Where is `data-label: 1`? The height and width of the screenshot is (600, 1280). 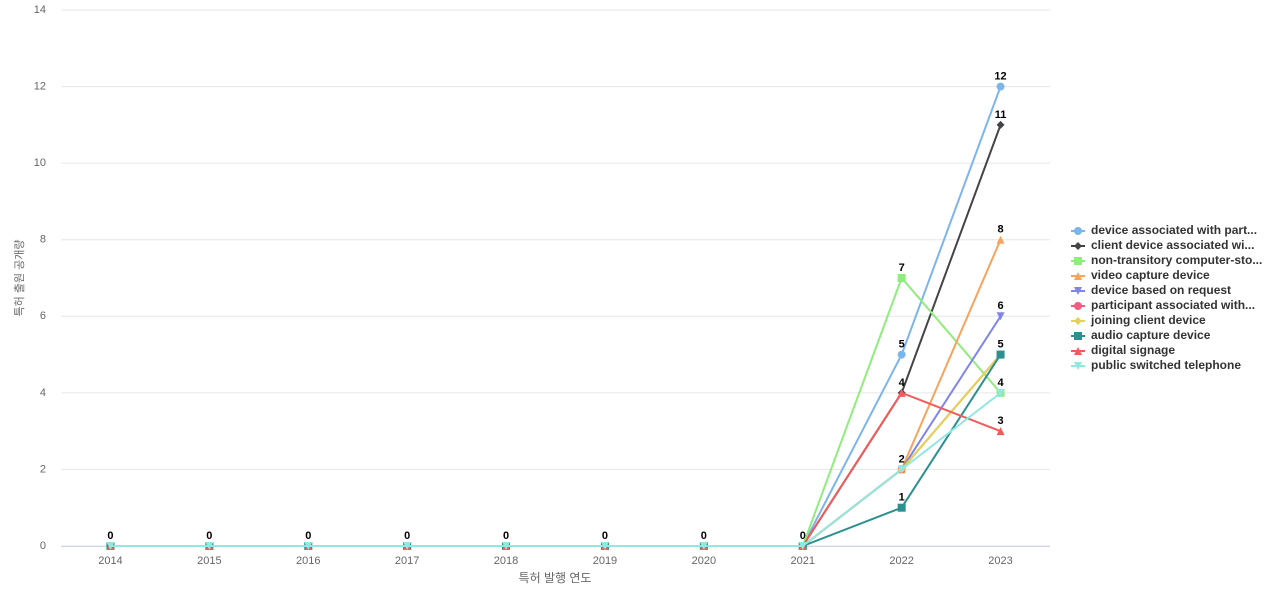 data-label: 1 is located at coordinates (902, 498).